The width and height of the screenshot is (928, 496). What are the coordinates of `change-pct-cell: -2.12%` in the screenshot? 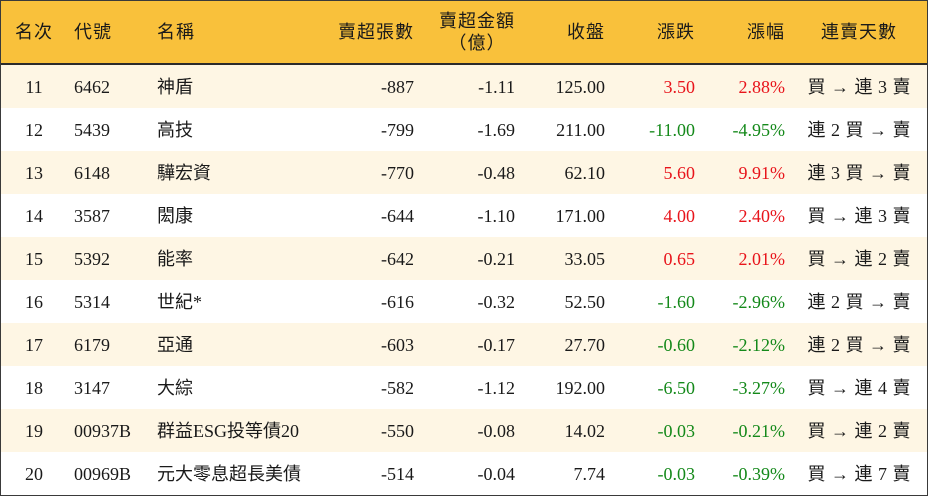 It's located at (759, 344).